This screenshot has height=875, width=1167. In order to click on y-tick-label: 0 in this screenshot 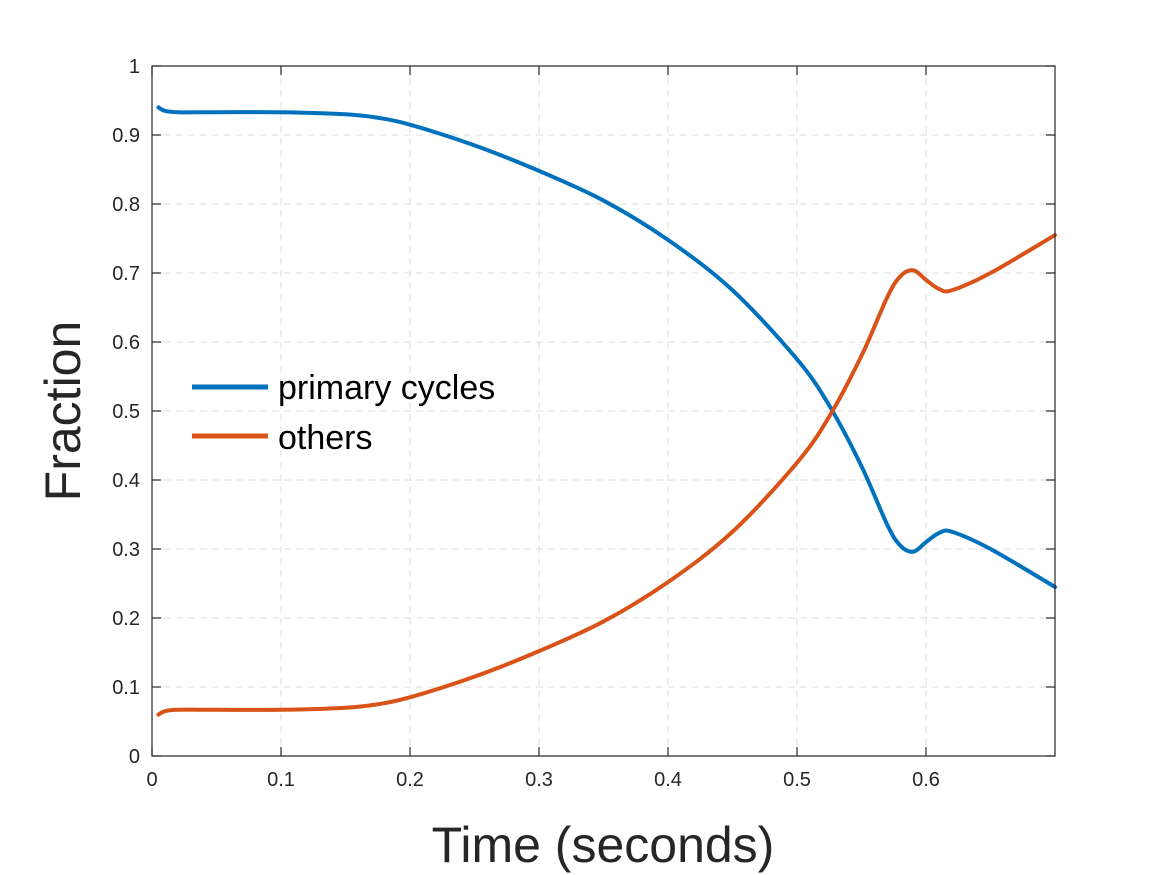, I will do `click(134, 757)`.